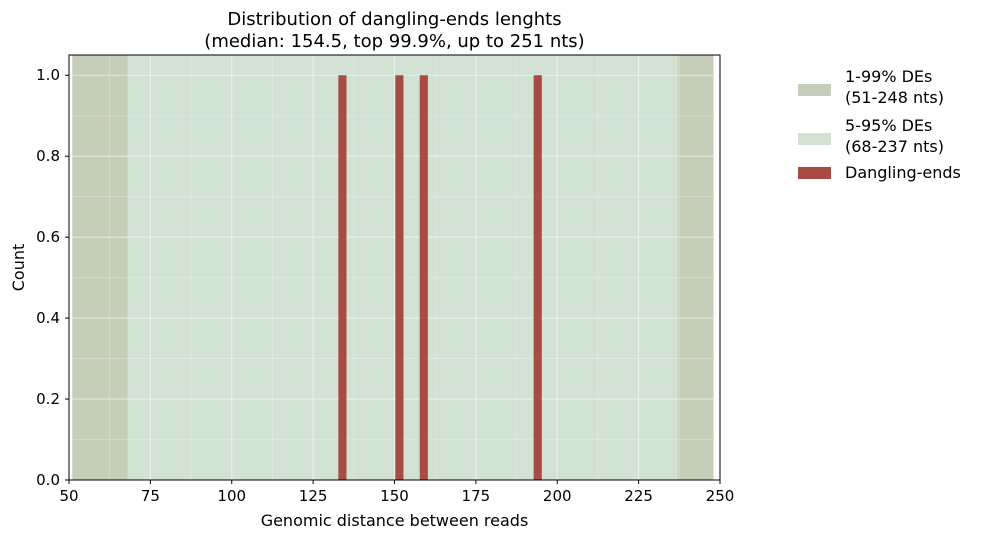 Image resolution: width=981 pixels, height=540 pixels. I want to click on y-tick-label: 0.0, so click(48, 480).